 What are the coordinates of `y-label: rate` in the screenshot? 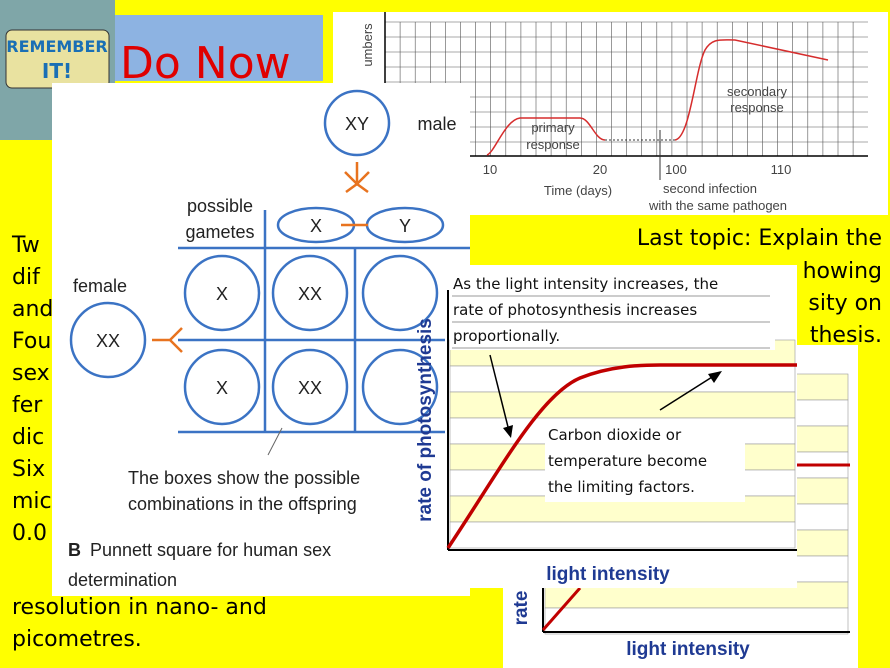 It's located at (521, 608).